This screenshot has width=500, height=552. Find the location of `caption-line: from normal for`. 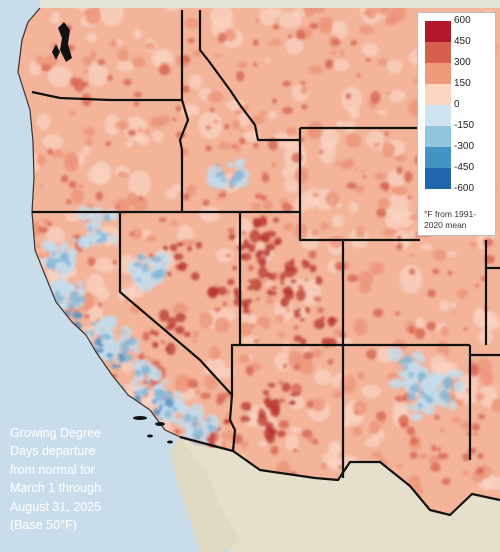

caption-line: from normal for is located at coordinates (52, 469).